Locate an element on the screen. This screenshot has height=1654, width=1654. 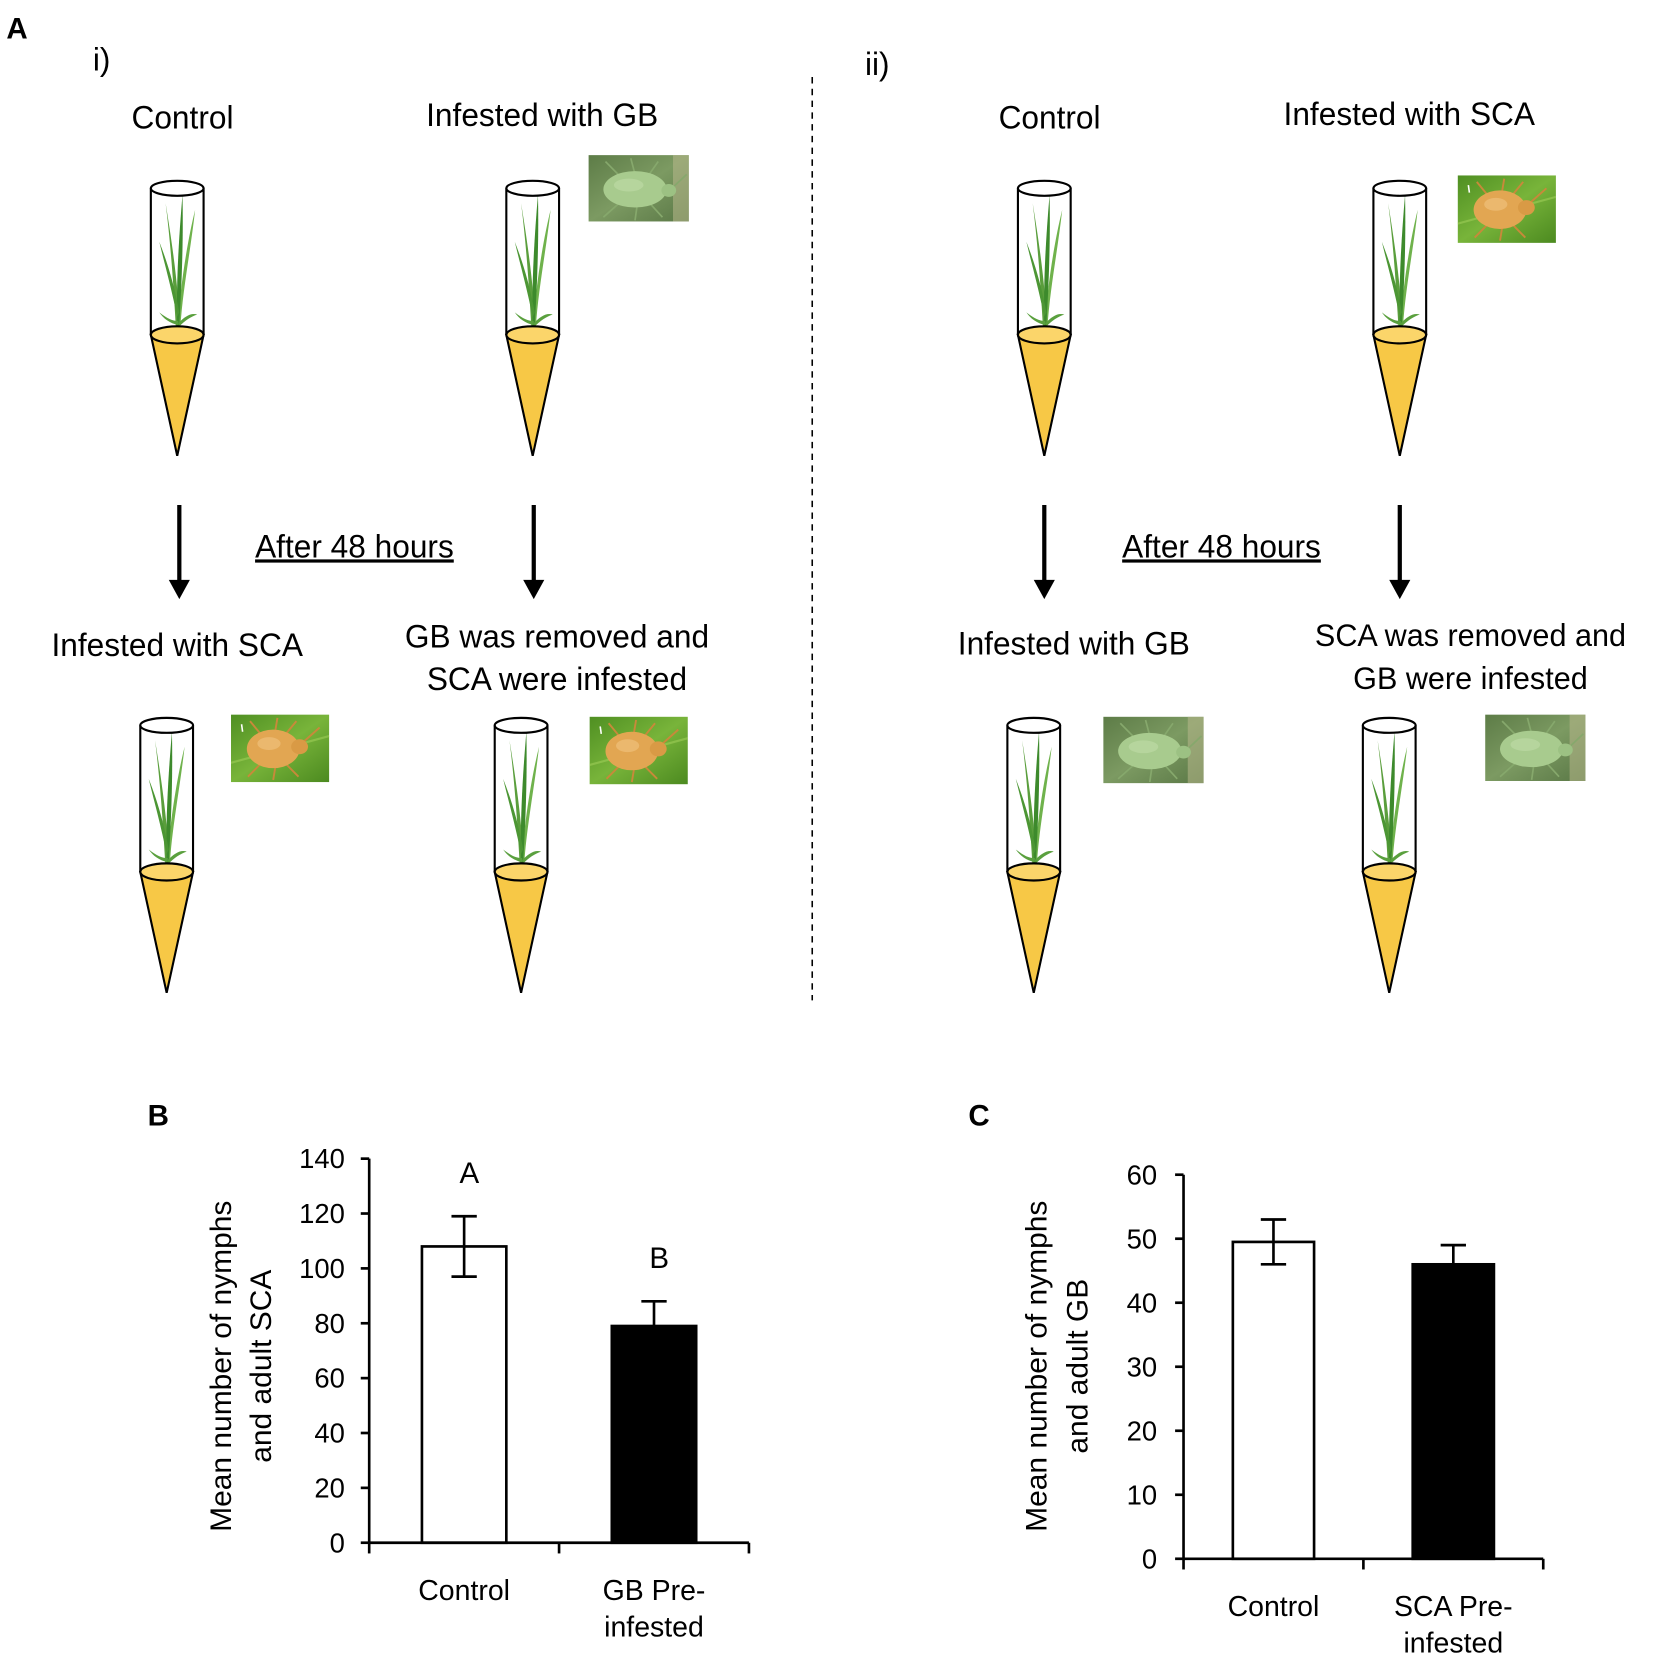
bottom-label: Infested with SCA is located at coordinates (177, 645).